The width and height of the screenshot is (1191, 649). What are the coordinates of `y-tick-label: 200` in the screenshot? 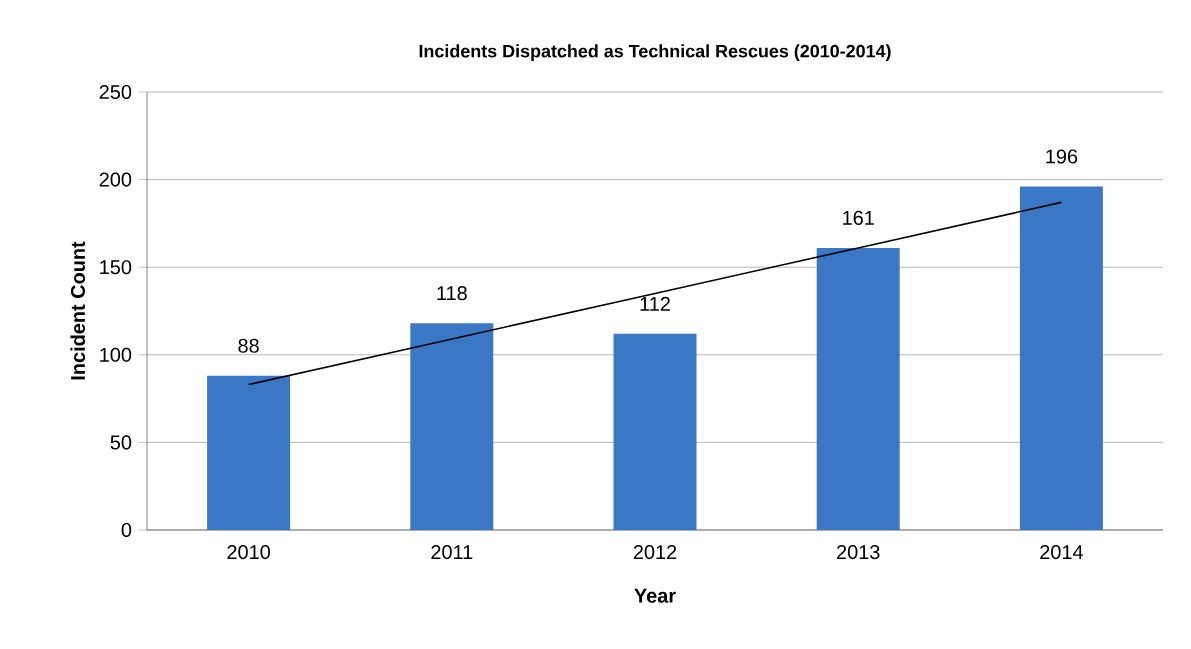 It's located at (115, 179).